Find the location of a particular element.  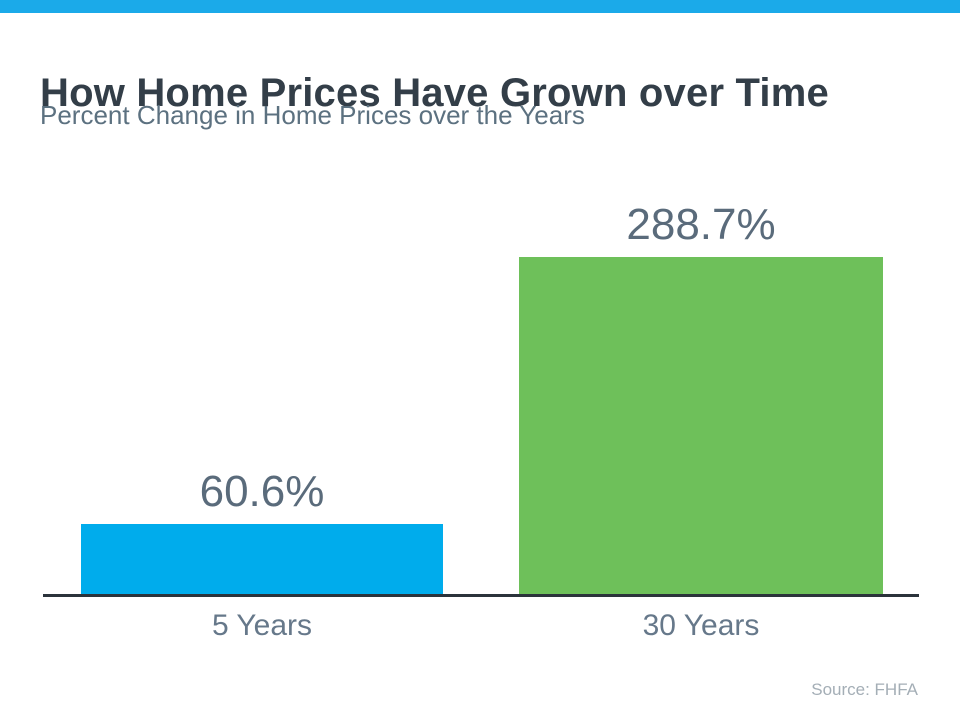

x-axis-label-30-years: 30 Years is located at coordinates (701, 625).